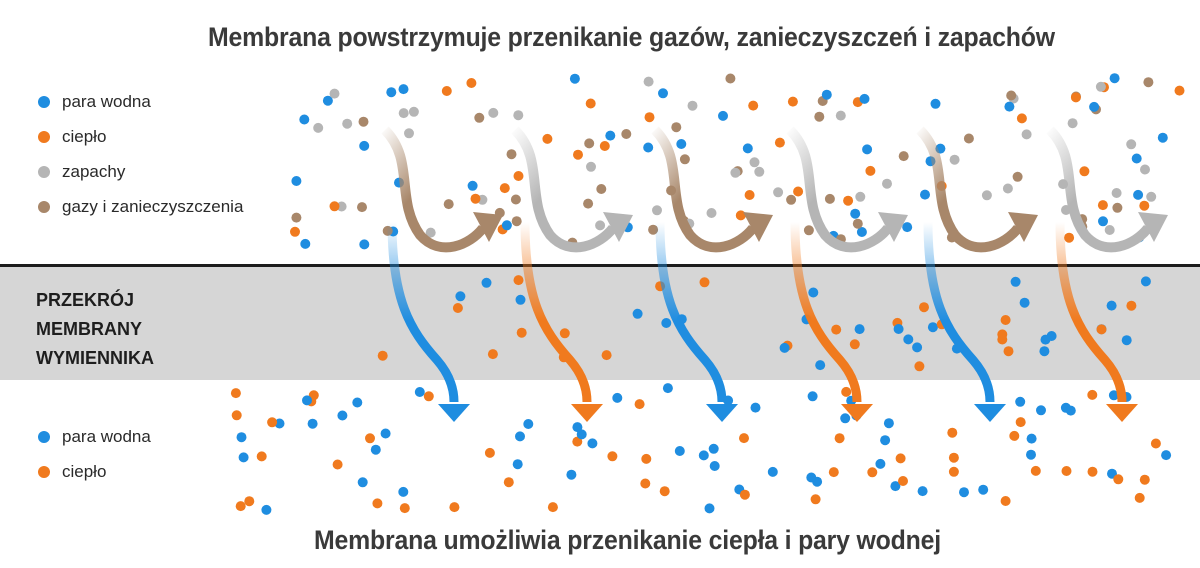 The image size is (1200, 568). Describe the element at coordinates (140, 171) in the screenshot. I see `legend-item-odors: zapachy` at that location.